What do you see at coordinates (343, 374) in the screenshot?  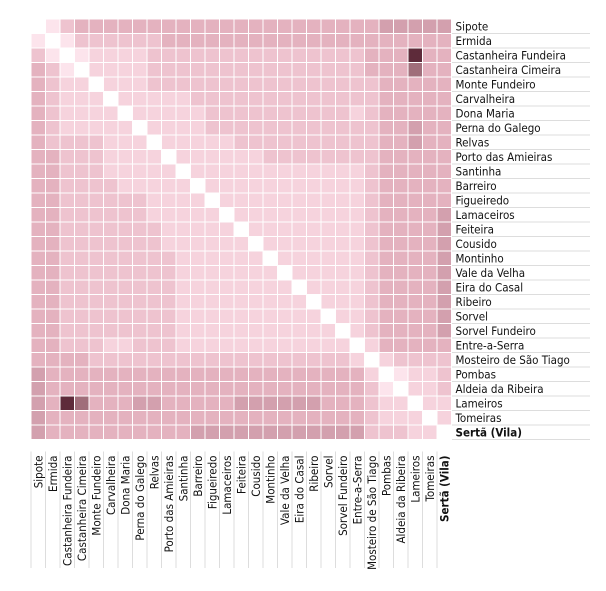 I see `cell-pombas-sorvel-fundeiro` at bounding box center [343, 374].